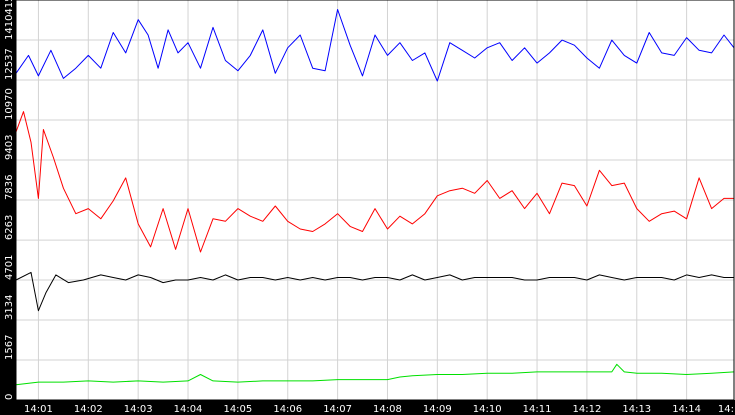 The width and height of the screenshot is (735, 415). Describe the element at coordinates (387, 409) in the screenshot. I see `x-tick-label: 14:08` at that location.